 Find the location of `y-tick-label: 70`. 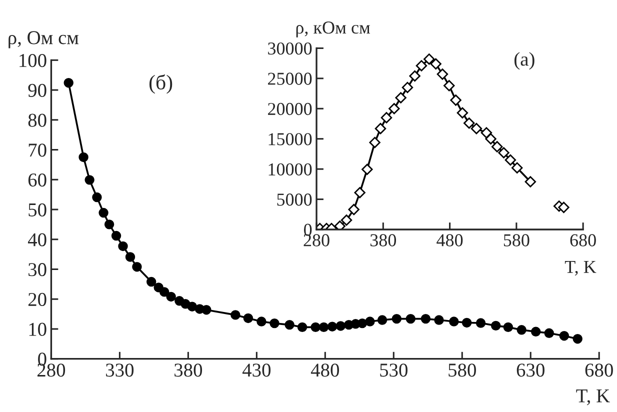

y-tick-label: 70 is located at coordinates (37, 150).